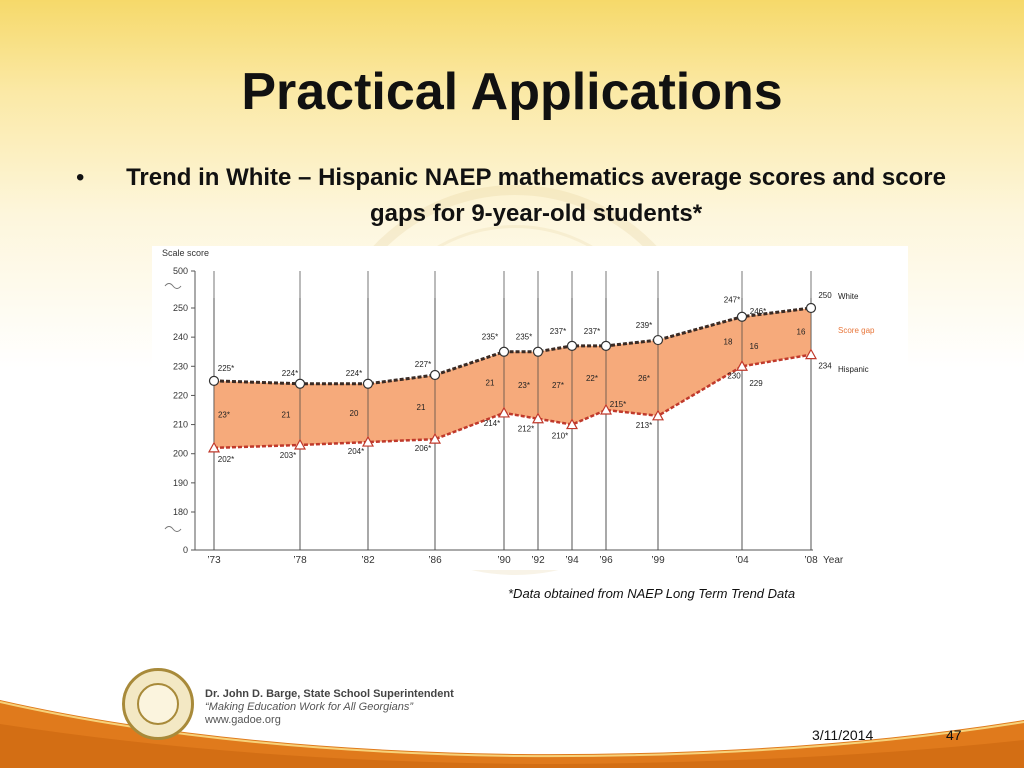 The height and width of the screenshot is (768, 1024). What do you see at coordinates (558, 385) in the screenshot?
I see `gap-data-label: 27*` at bounding box center [558, 385].